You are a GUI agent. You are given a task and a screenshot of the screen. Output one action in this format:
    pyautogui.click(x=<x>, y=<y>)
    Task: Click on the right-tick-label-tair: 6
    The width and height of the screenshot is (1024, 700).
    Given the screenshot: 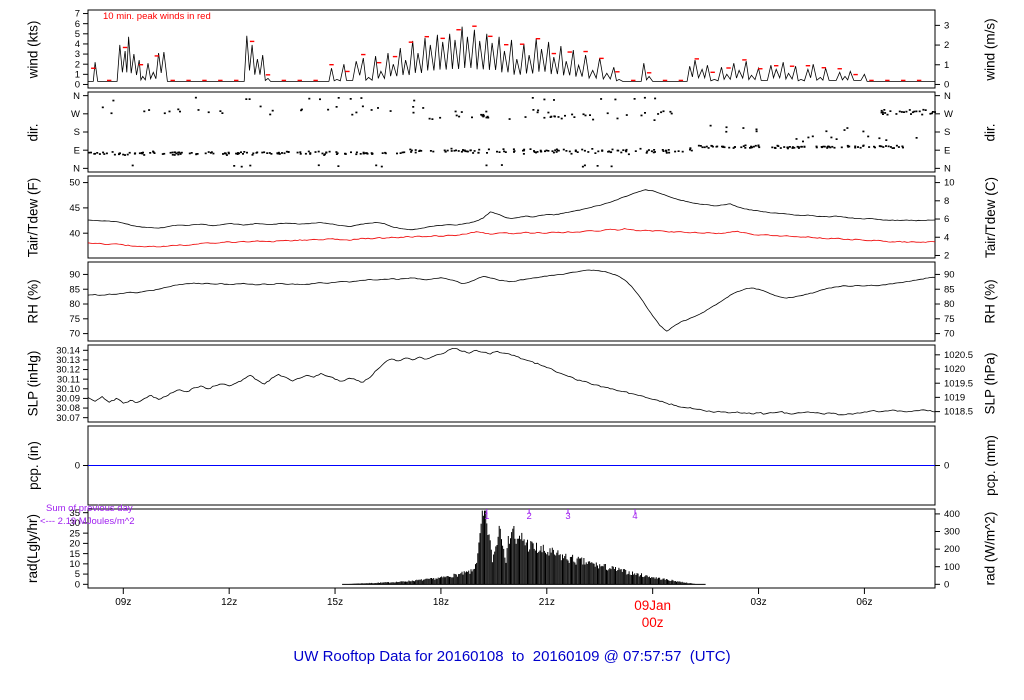 What is the action you would take?
    pyautogui.click(x=946, y=219)
    